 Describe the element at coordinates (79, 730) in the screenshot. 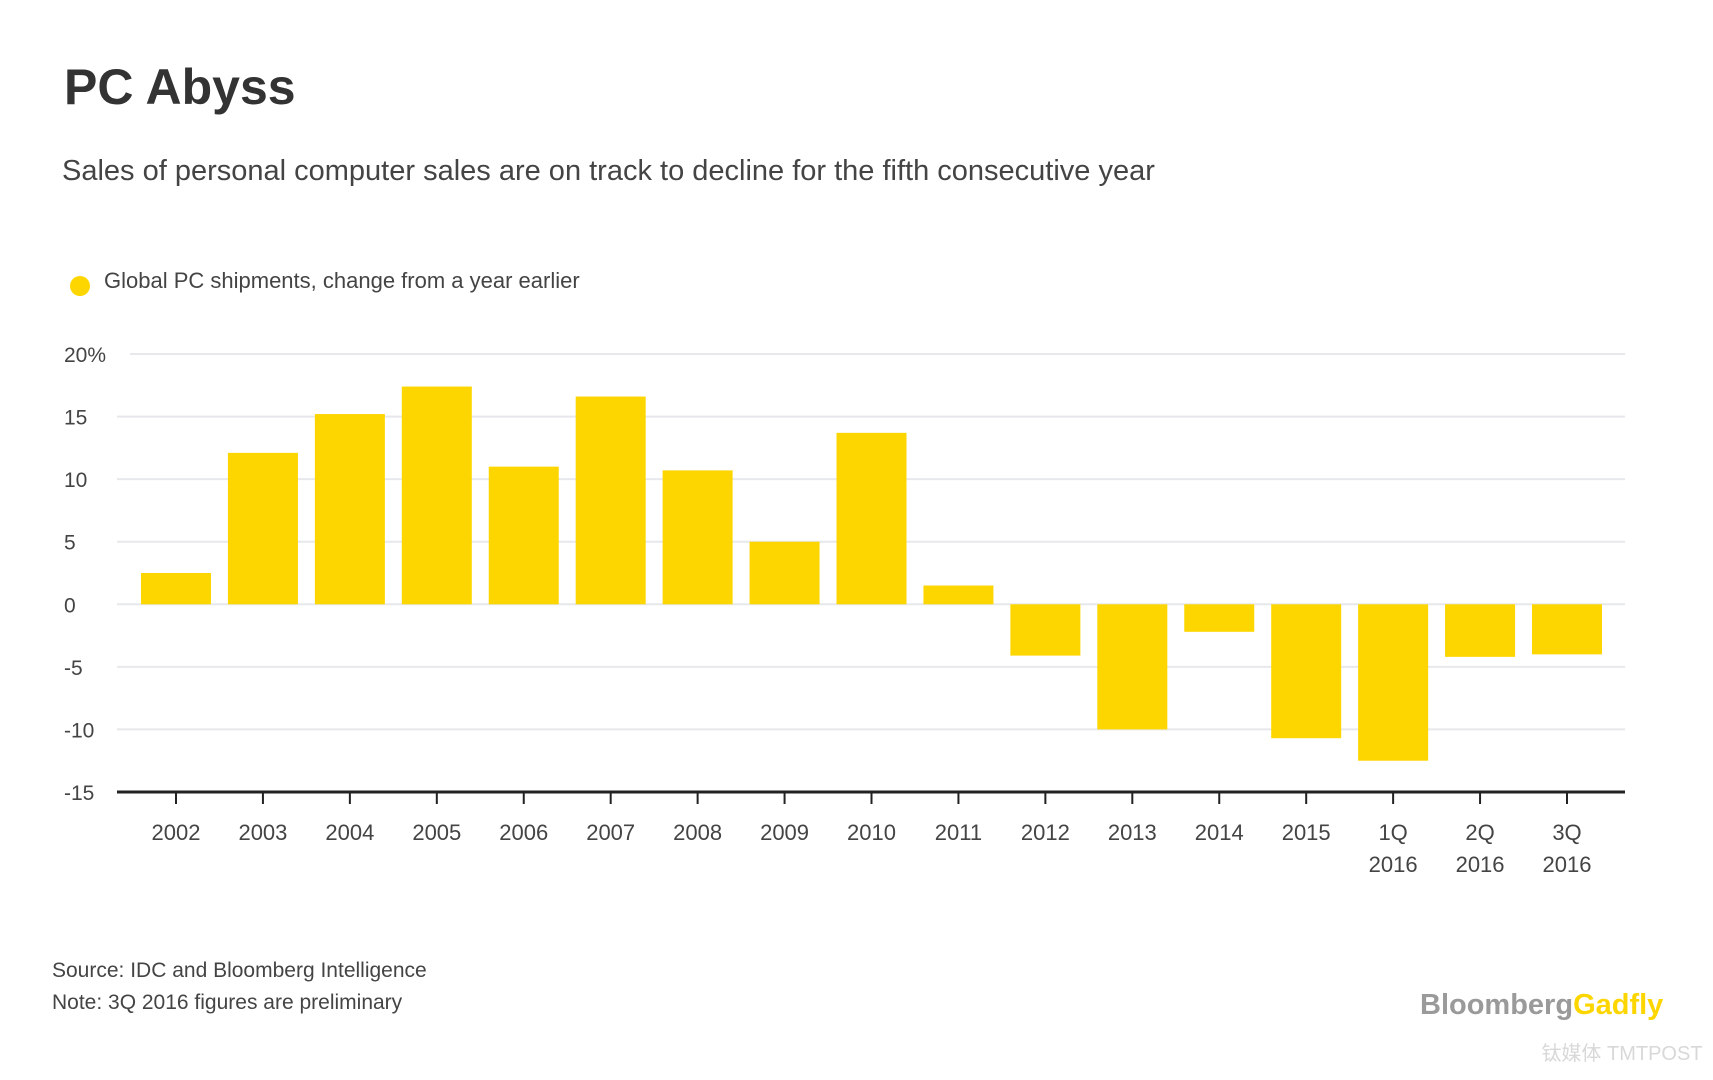

I see `y-tick-label: -10` at that location.